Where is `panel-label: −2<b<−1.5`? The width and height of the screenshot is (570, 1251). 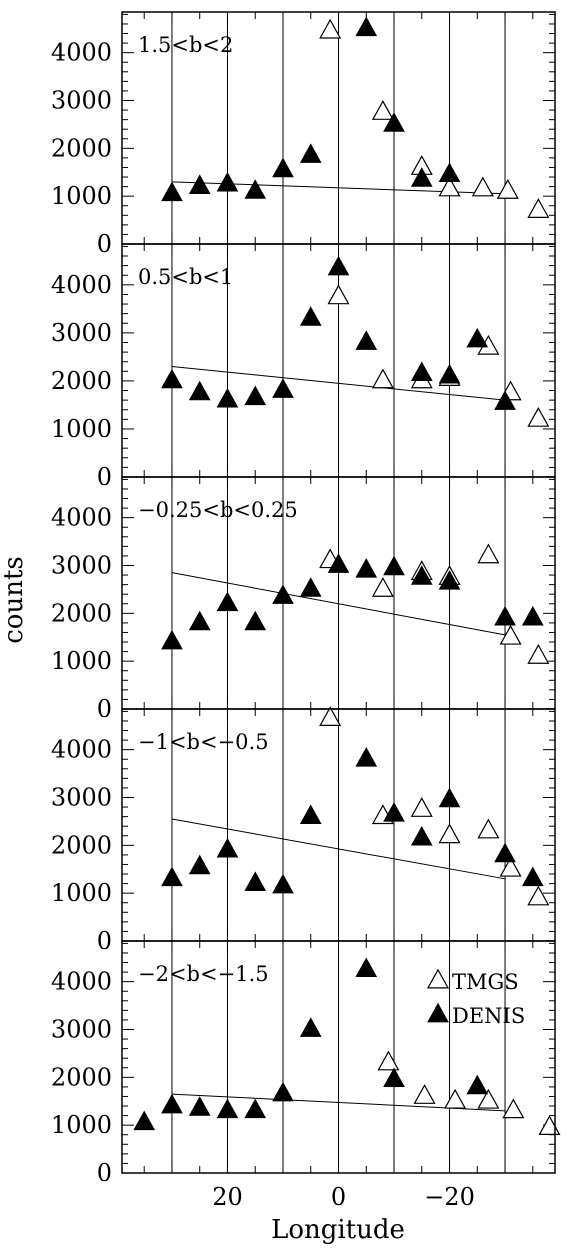
panel-label: −2<b<−1.5 is located at coordinates (203, 974).